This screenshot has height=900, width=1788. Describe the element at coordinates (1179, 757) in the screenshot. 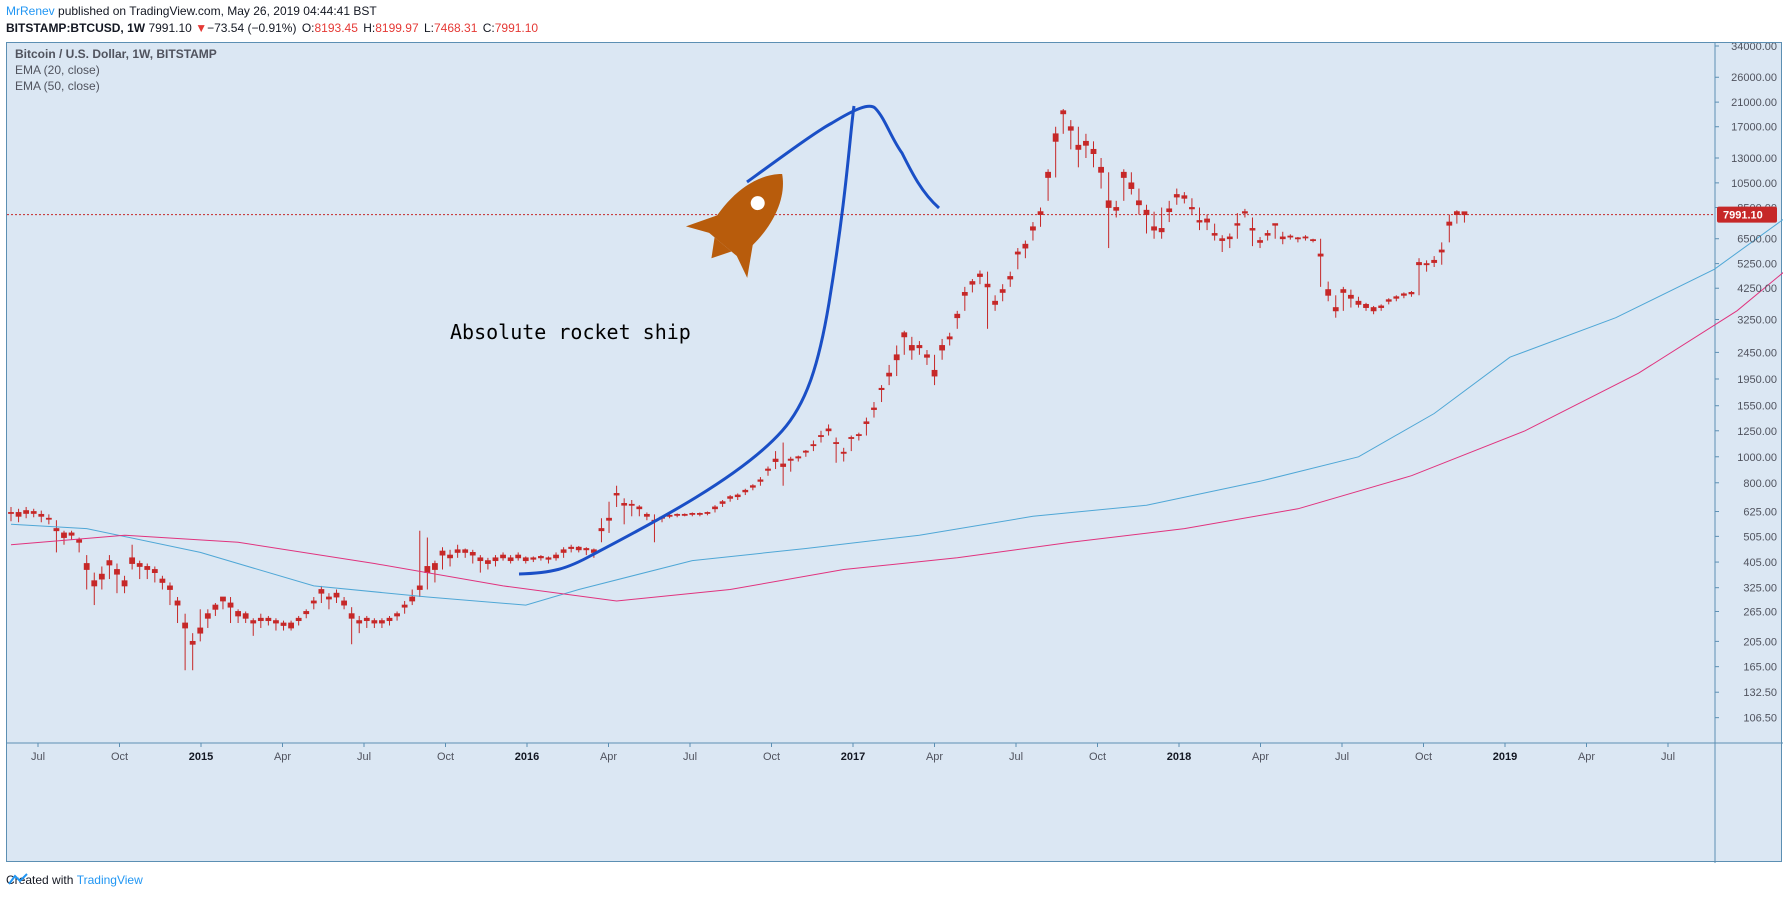

I see `time-tick-label: 2018` at that location.